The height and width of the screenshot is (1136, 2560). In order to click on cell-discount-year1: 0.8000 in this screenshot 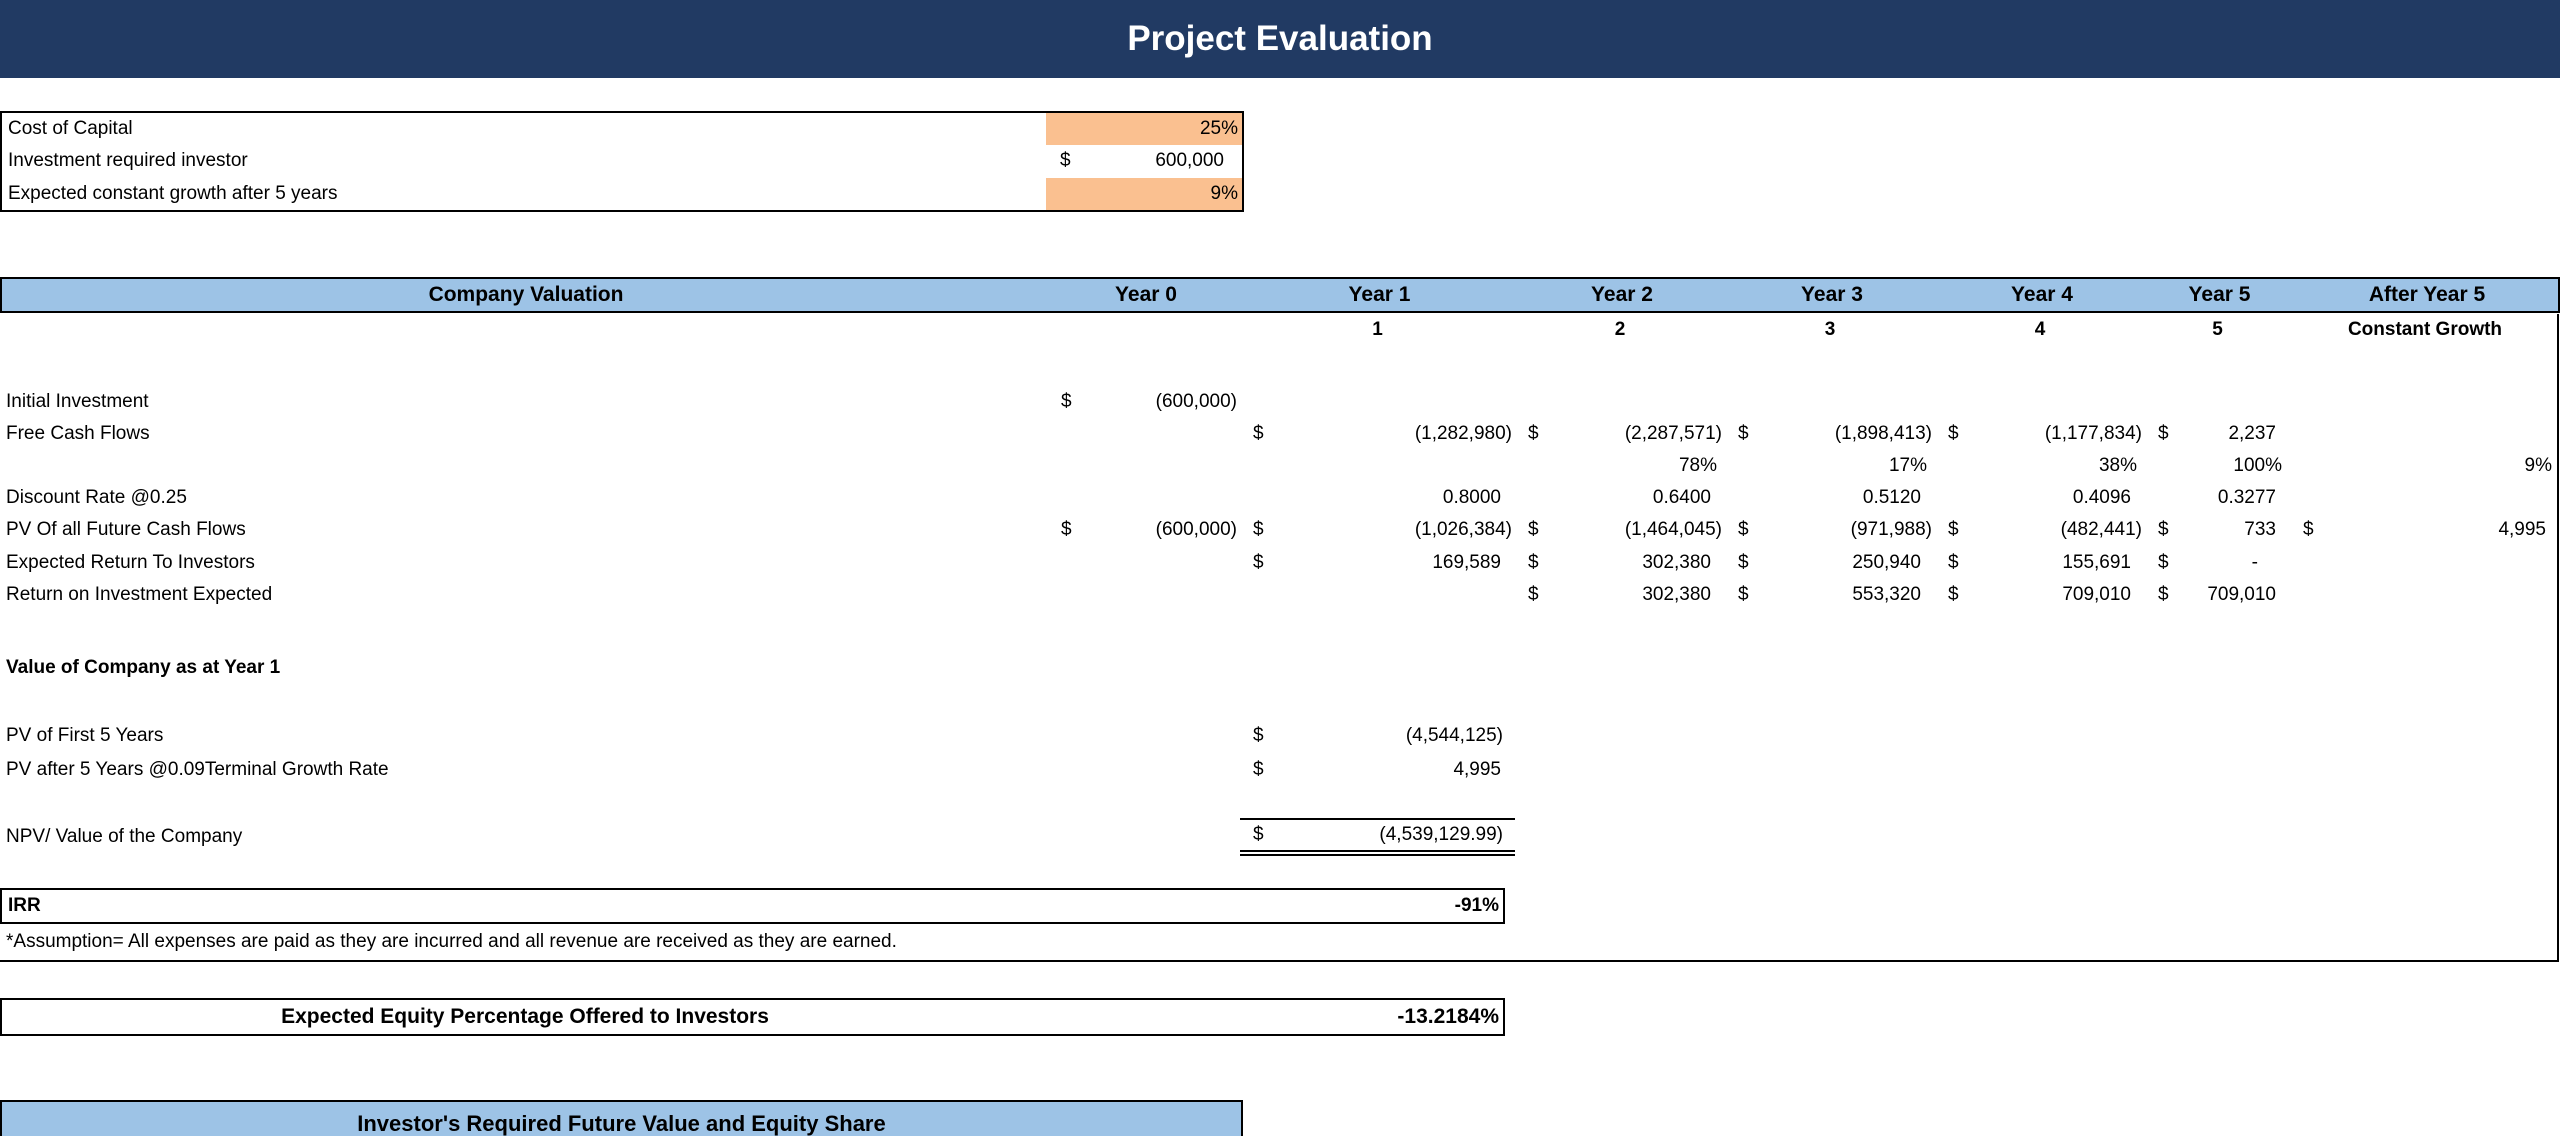, I will do `click(1471, 497)`.